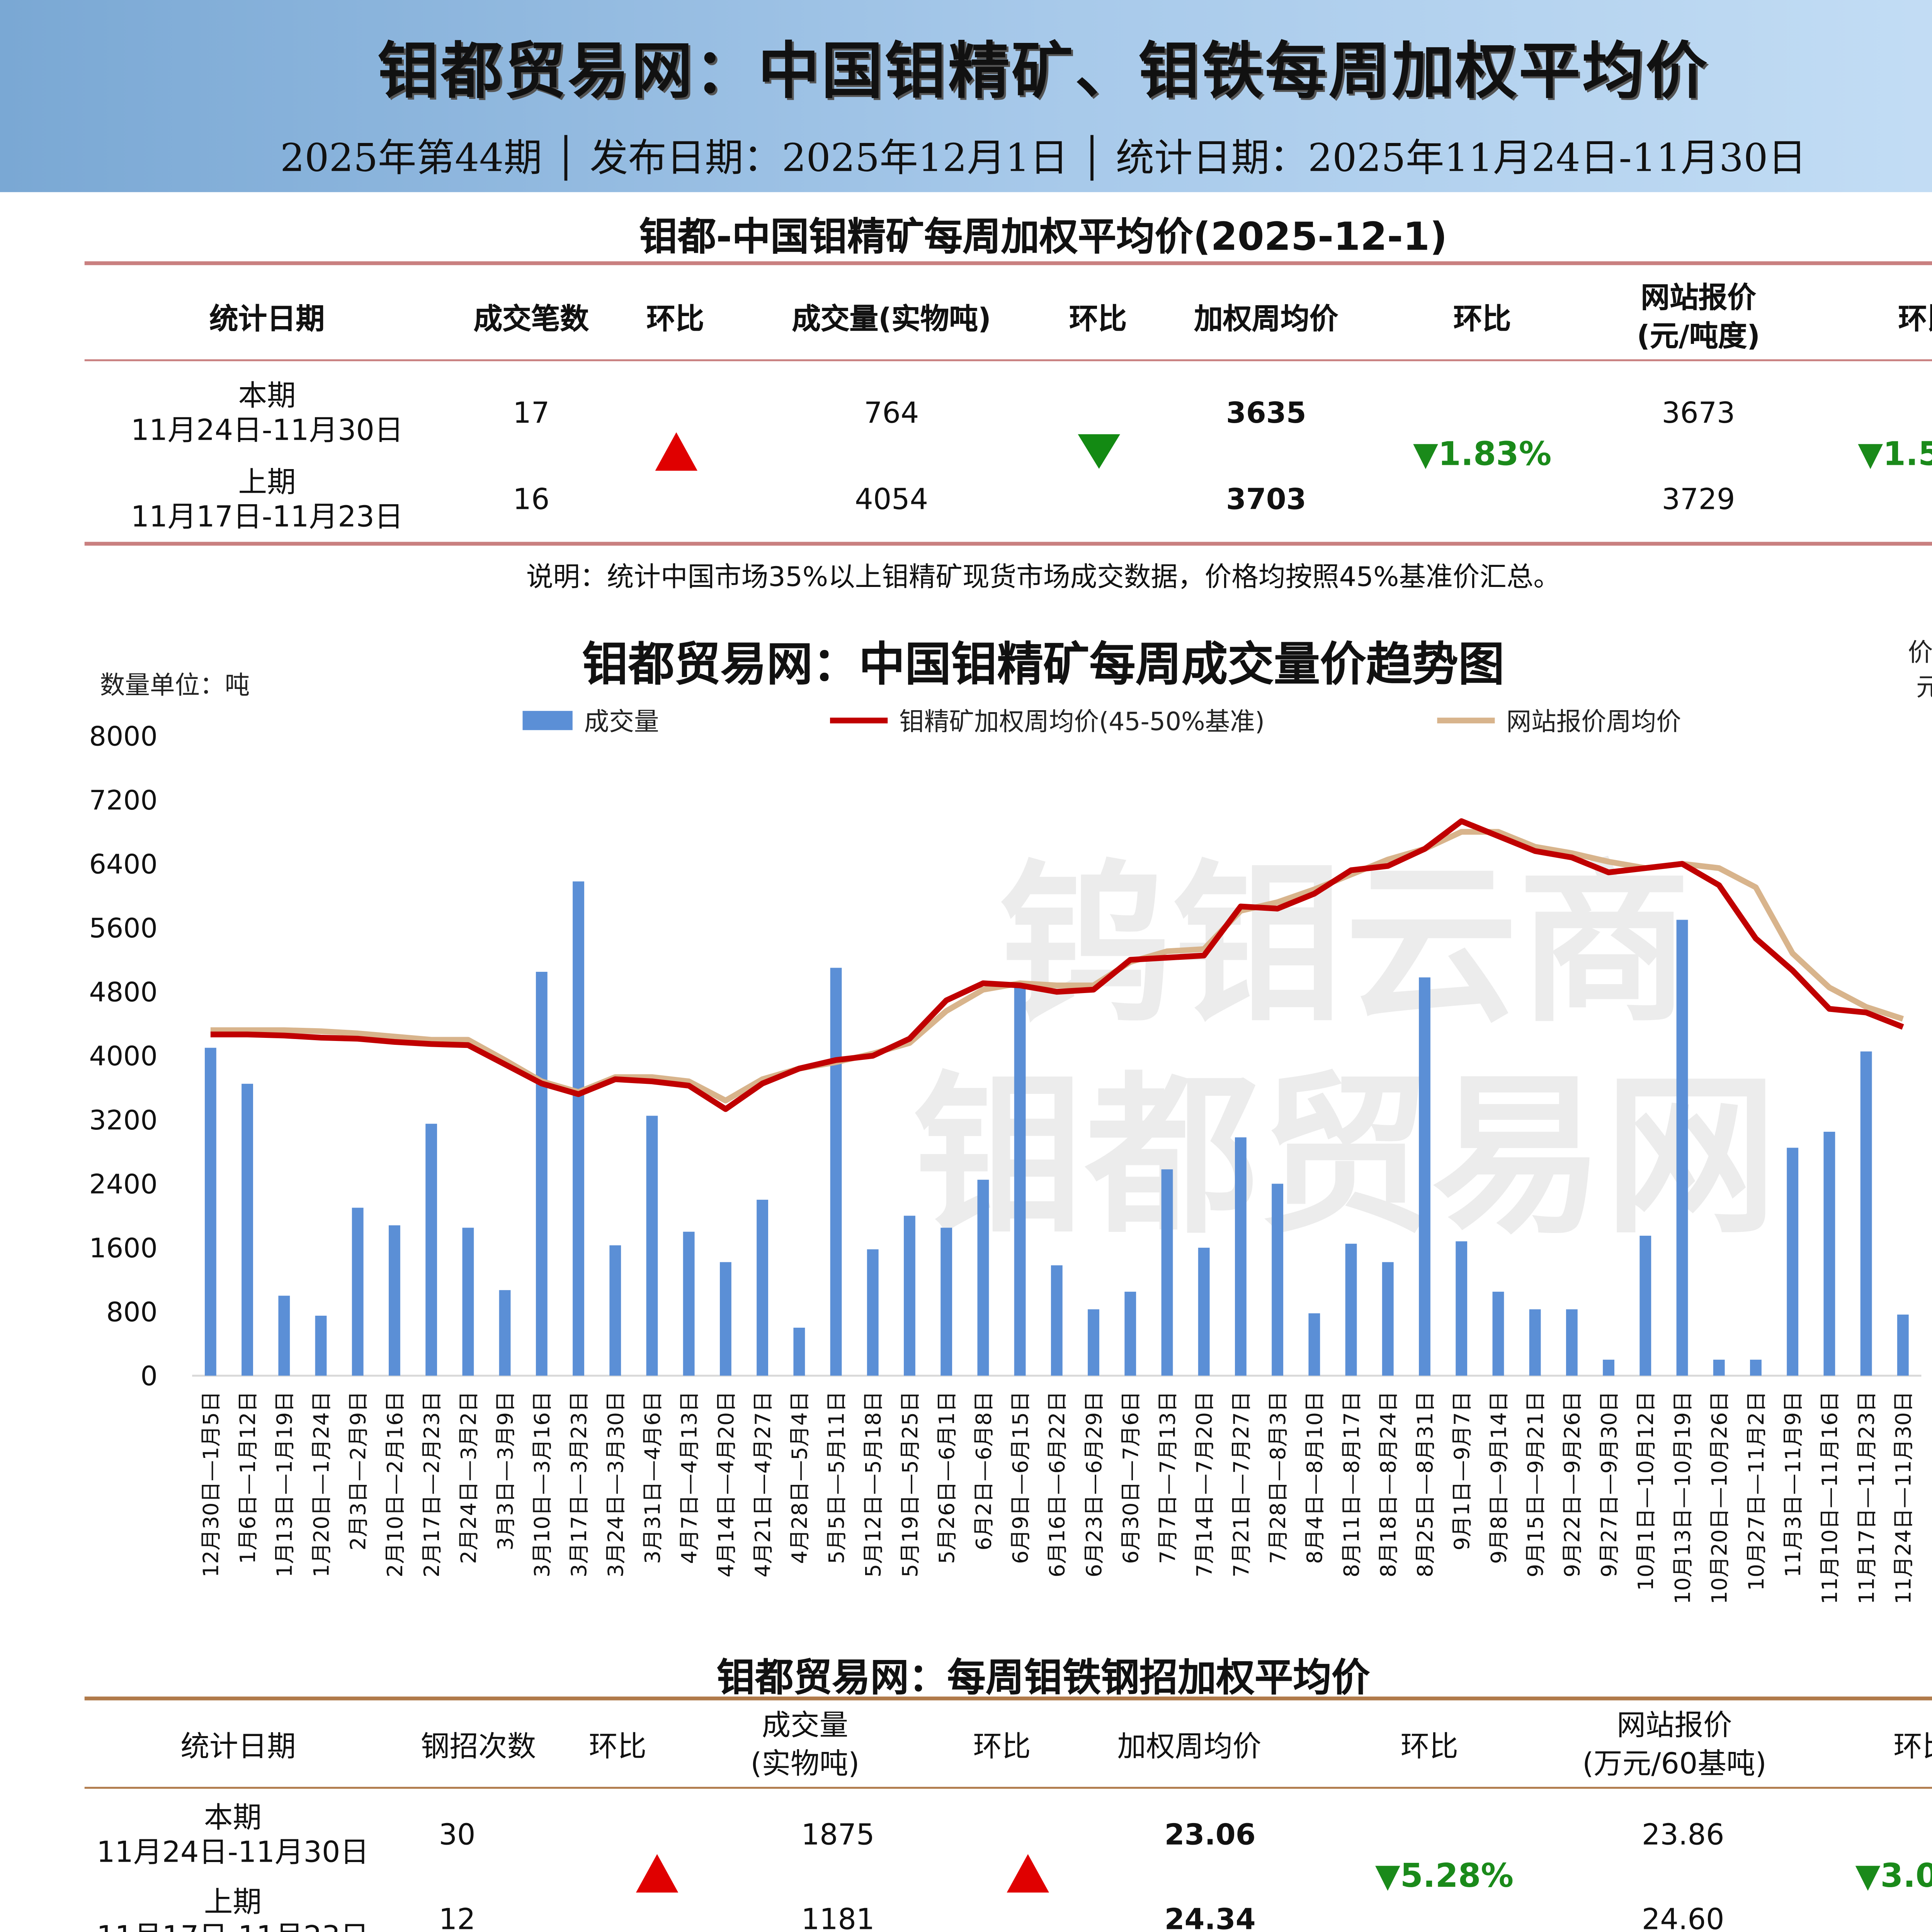  Describe the element at coordinates (321, 1484) in the screenshot. I see `svg-text: 1月20日—1月24日` at that location.